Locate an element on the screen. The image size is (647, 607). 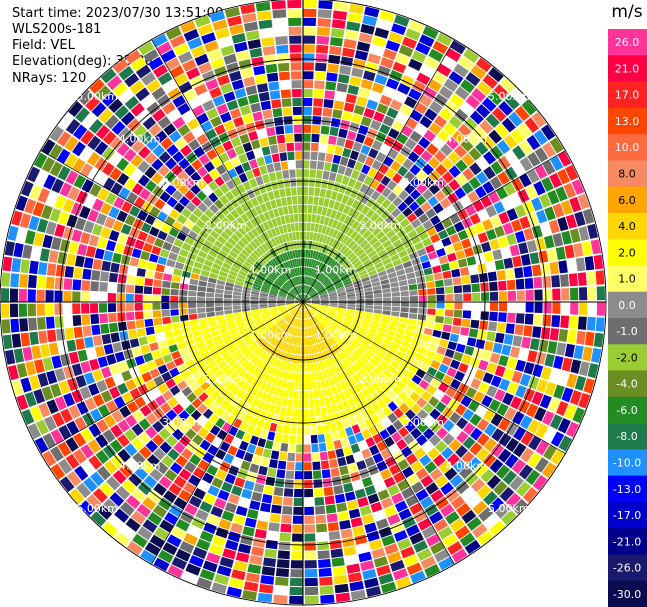
colorbar-tick-label: -8.0 is located at coordinates (626, 436).